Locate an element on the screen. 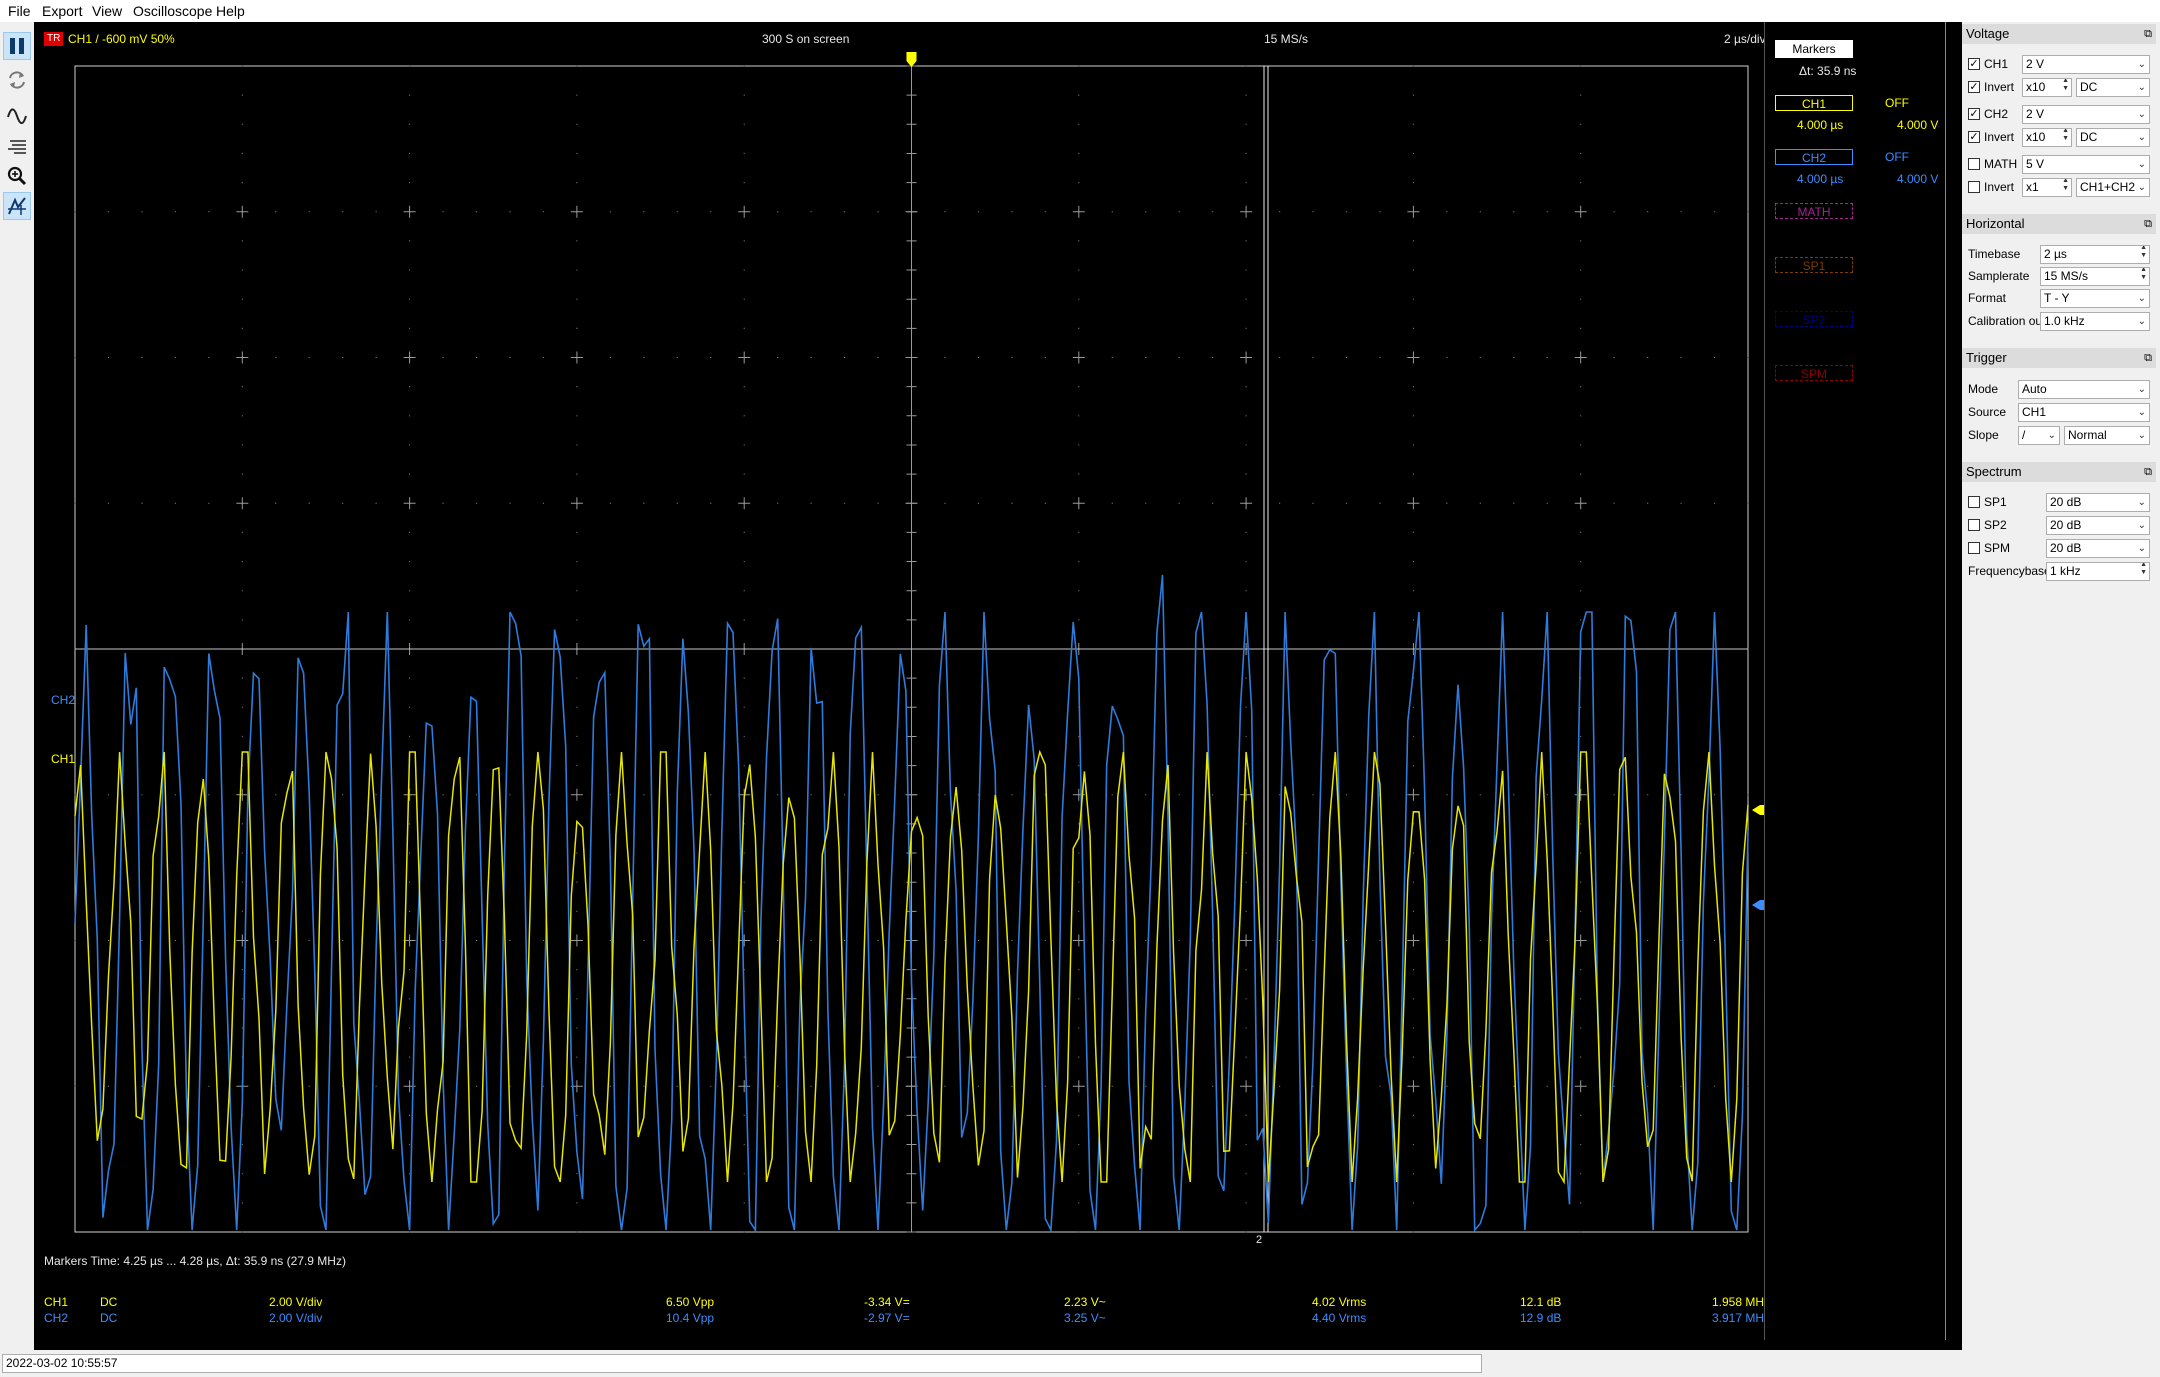 The height and width of the screenshot is (1377, 2160). spm-row: SPM 20 dB ⌄ is located at coordinates (2061, 549).